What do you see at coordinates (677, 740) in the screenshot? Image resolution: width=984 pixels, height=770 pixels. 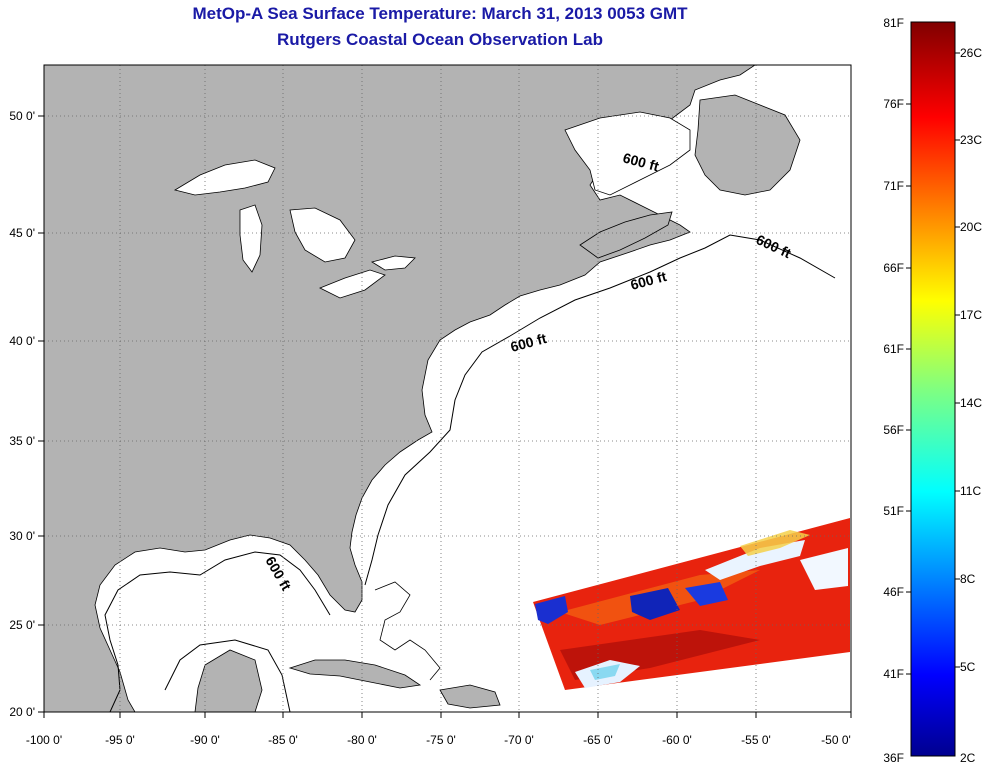 I see `lon-tick-label: -60 0'` at bounding box center [677, 740].